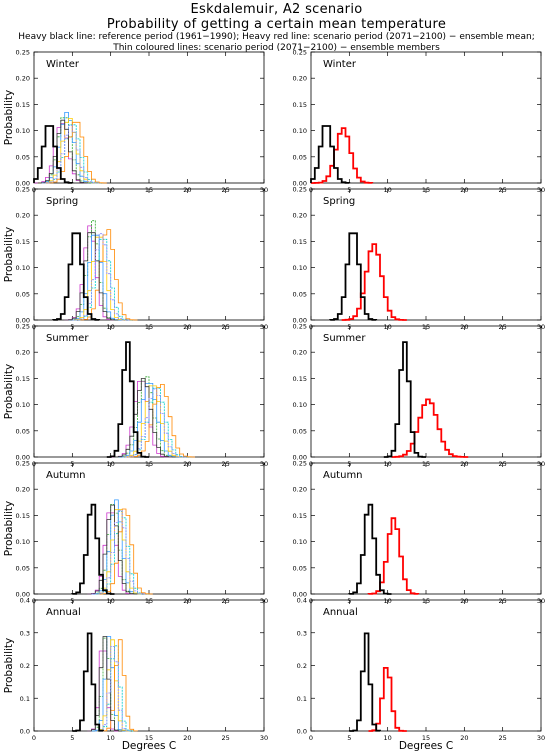 Image resolution: width=553 pixels, height=755 pixels. I want to click on season-label-winter-mean: Winter, so click(340, 64).